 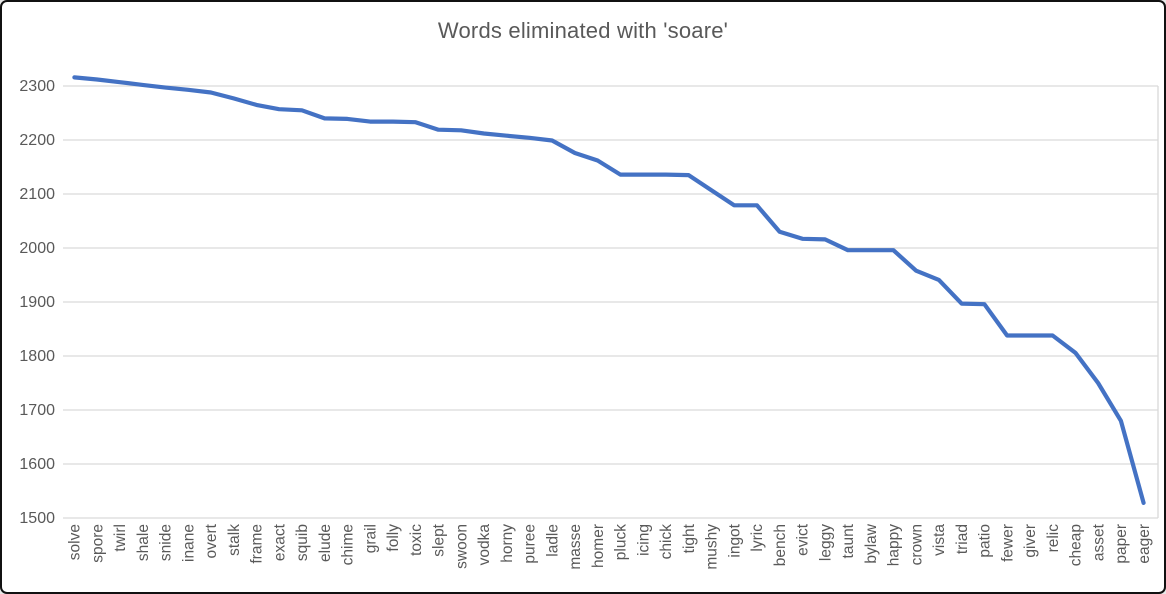 I want to click on x-axis-tick-label: snide, so click(x=166, y=542).